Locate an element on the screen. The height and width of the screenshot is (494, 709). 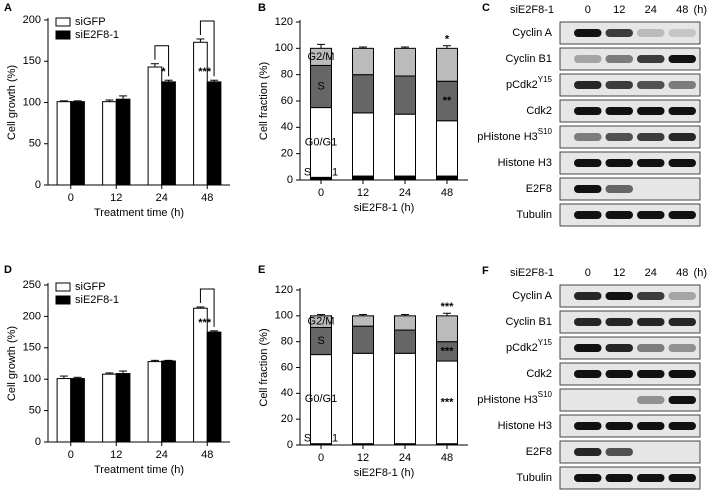
blot-row-sup: S10 is located at coordinates (545, 131).